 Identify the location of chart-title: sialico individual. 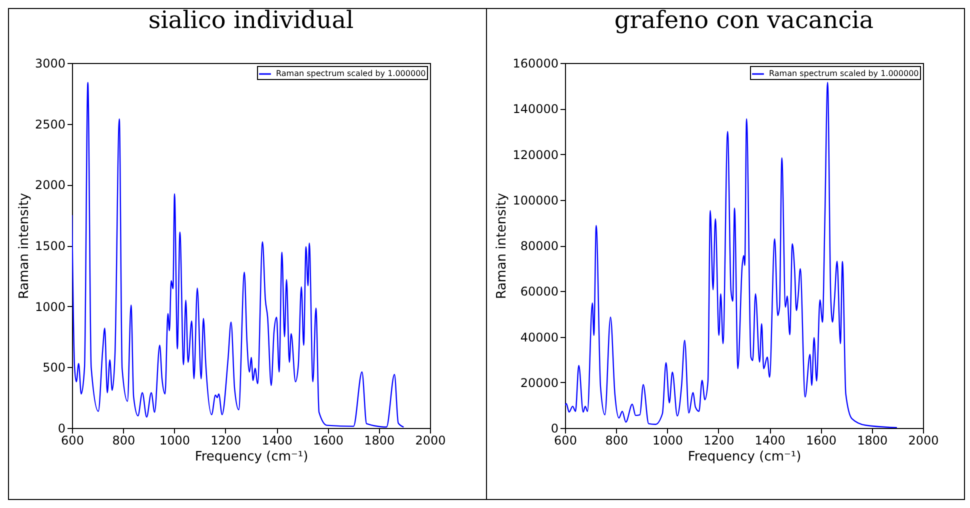
(251, 20).